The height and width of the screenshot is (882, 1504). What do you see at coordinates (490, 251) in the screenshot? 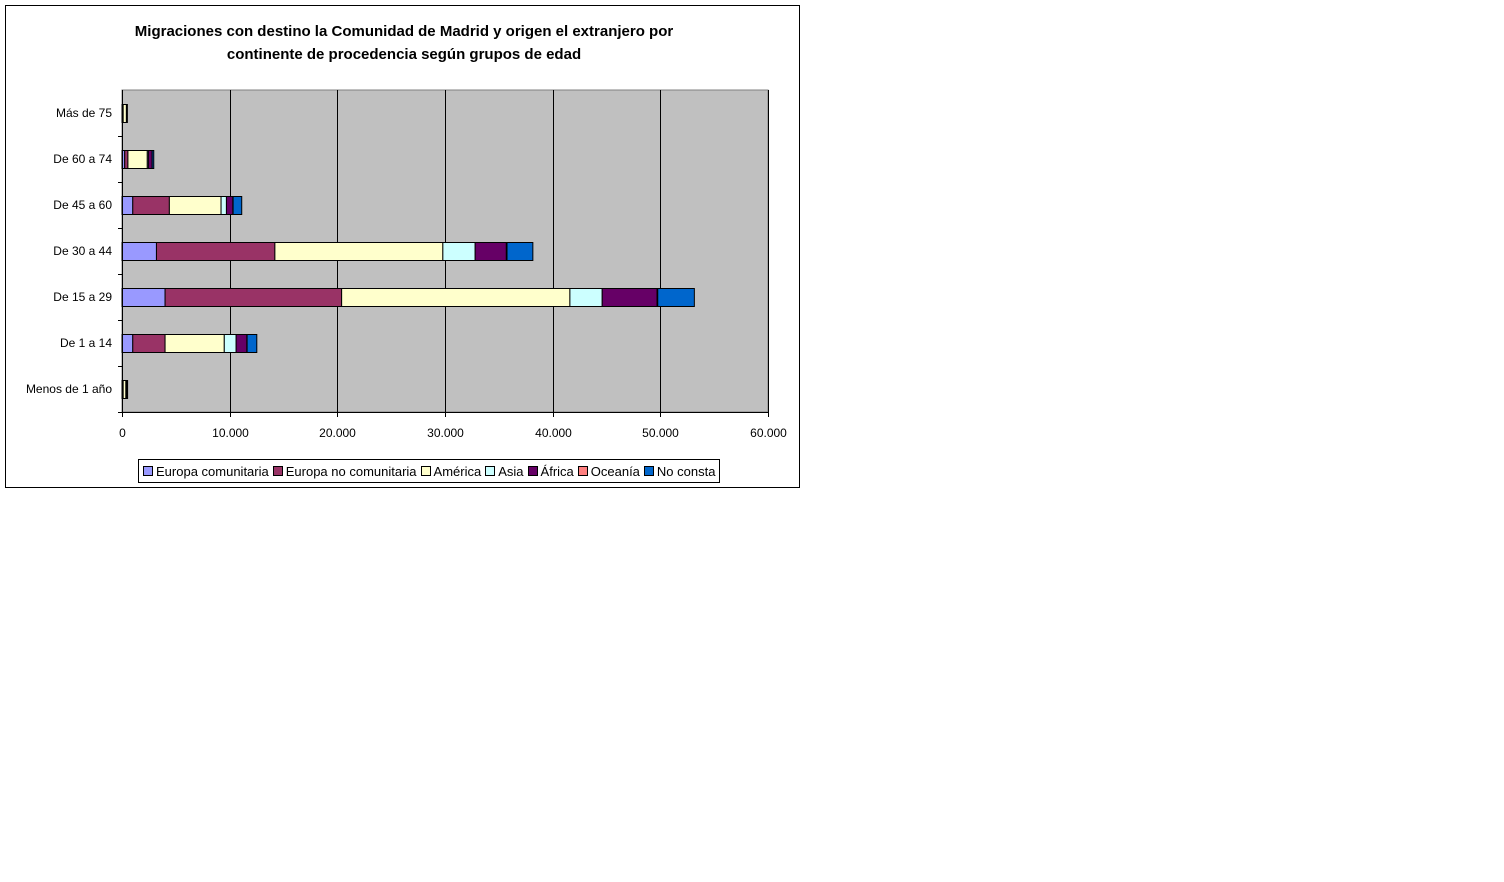
I see `bar-áfrica-3` at bounding box center [490, 251].